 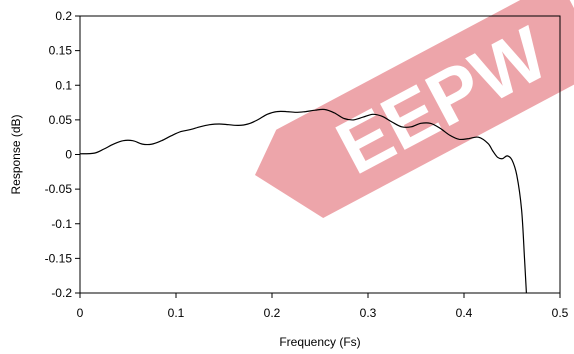 I want to click on x-tick-label: 0.5, so click(x=560, y=313).